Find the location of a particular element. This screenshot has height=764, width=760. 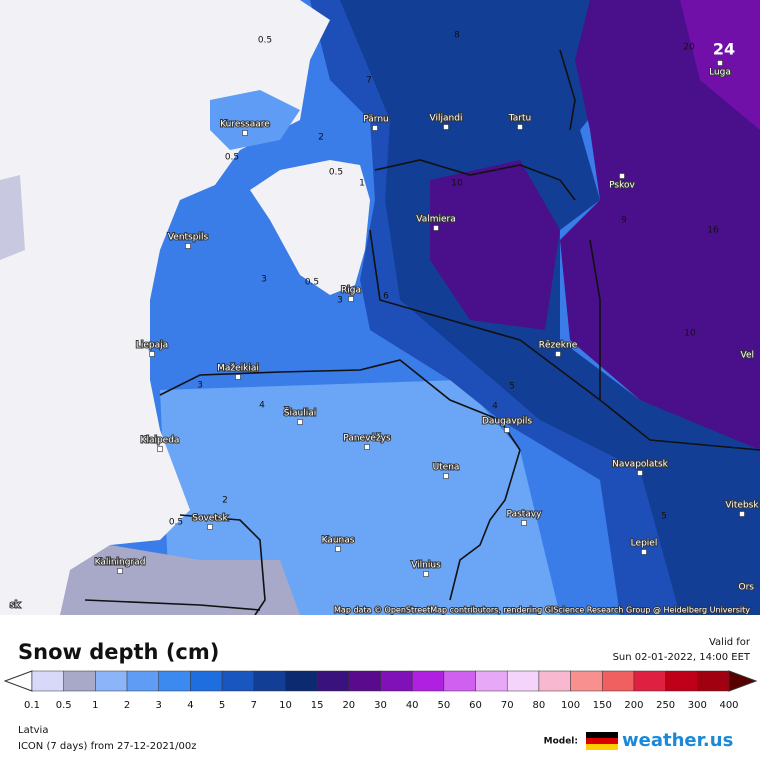

city-label: Klaipeda is located at coordinates (160, 441).